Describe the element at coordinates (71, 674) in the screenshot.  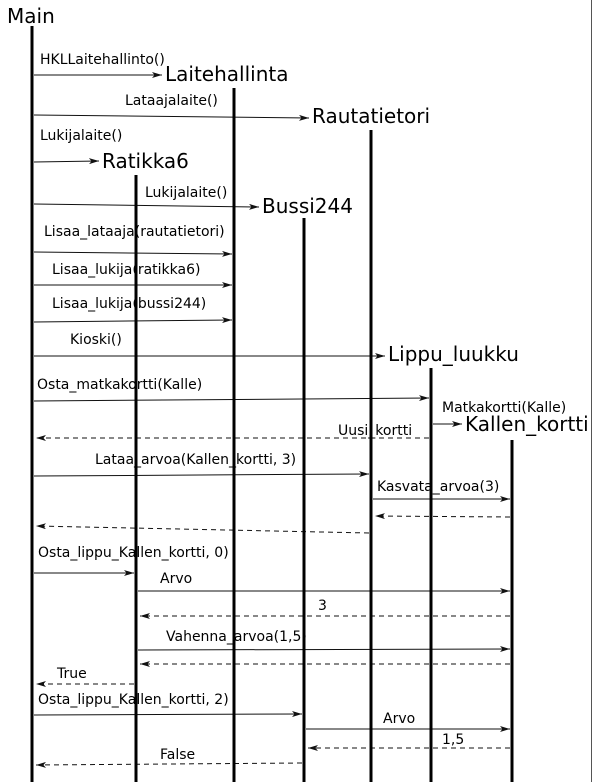
I see `message-label: True` at that location.